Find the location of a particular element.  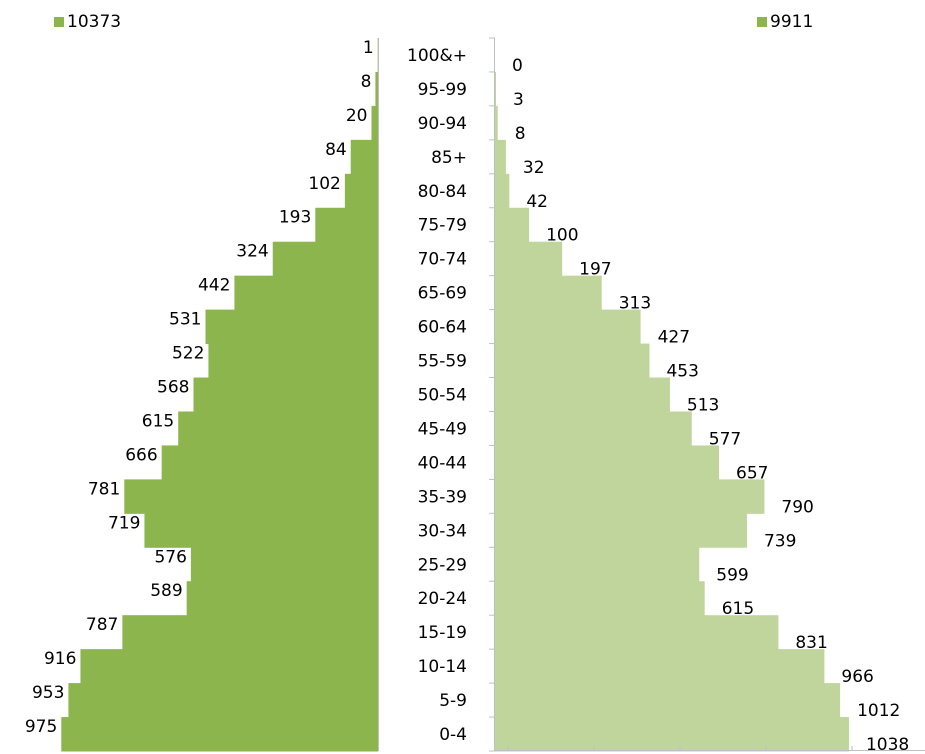

data-label-right-10: 513 is located at coordinates (703, 406).